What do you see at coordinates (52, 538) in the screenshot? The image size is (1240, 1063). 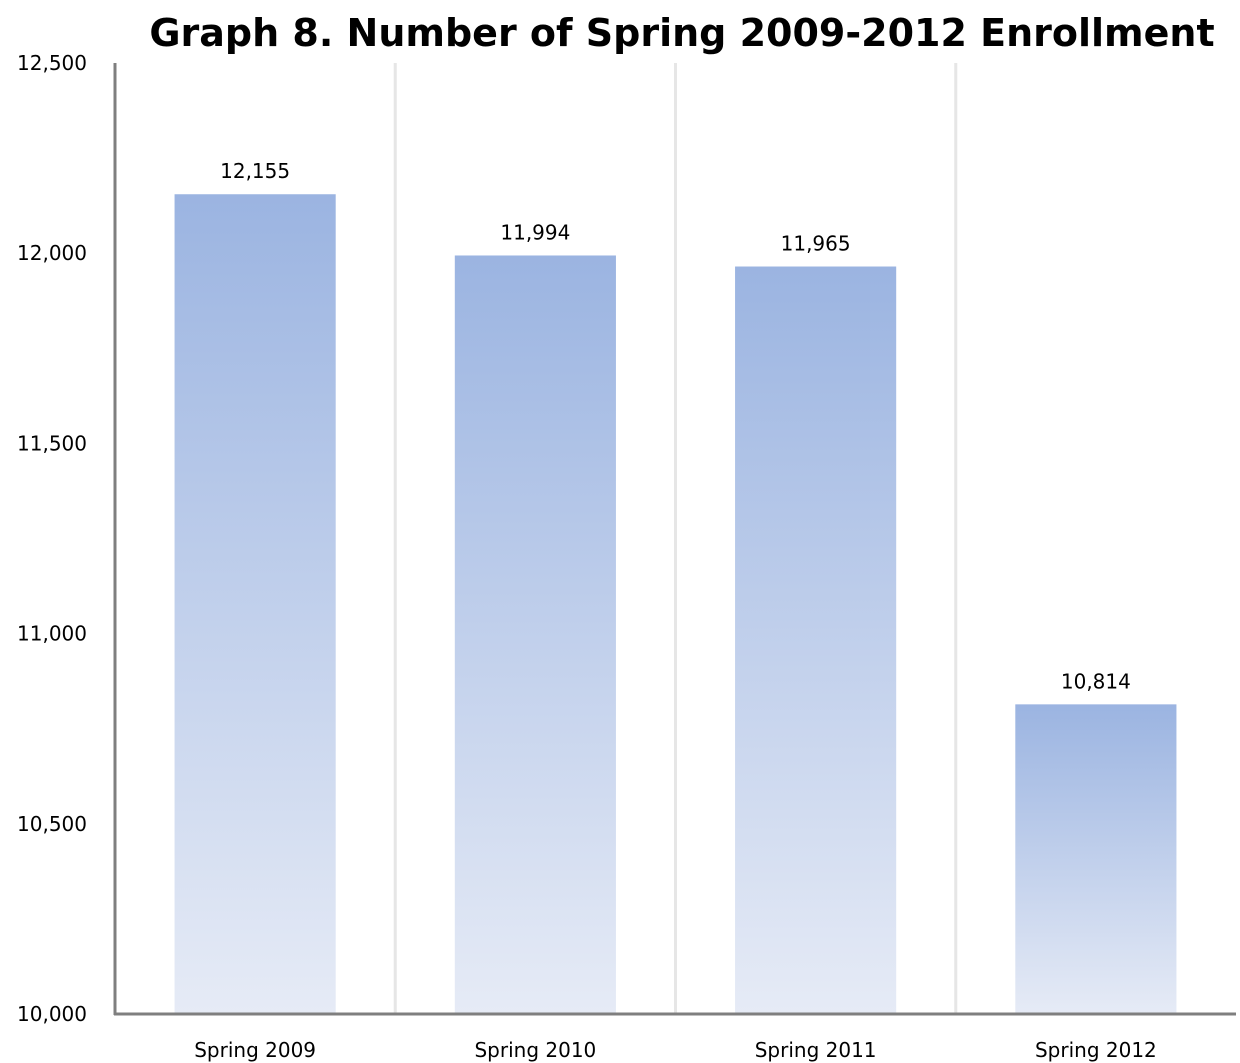 I see `y-axis-ticks: 10,000 10,500 11,000 11,500 12,000 12,500` at bounding box center [52, 538].